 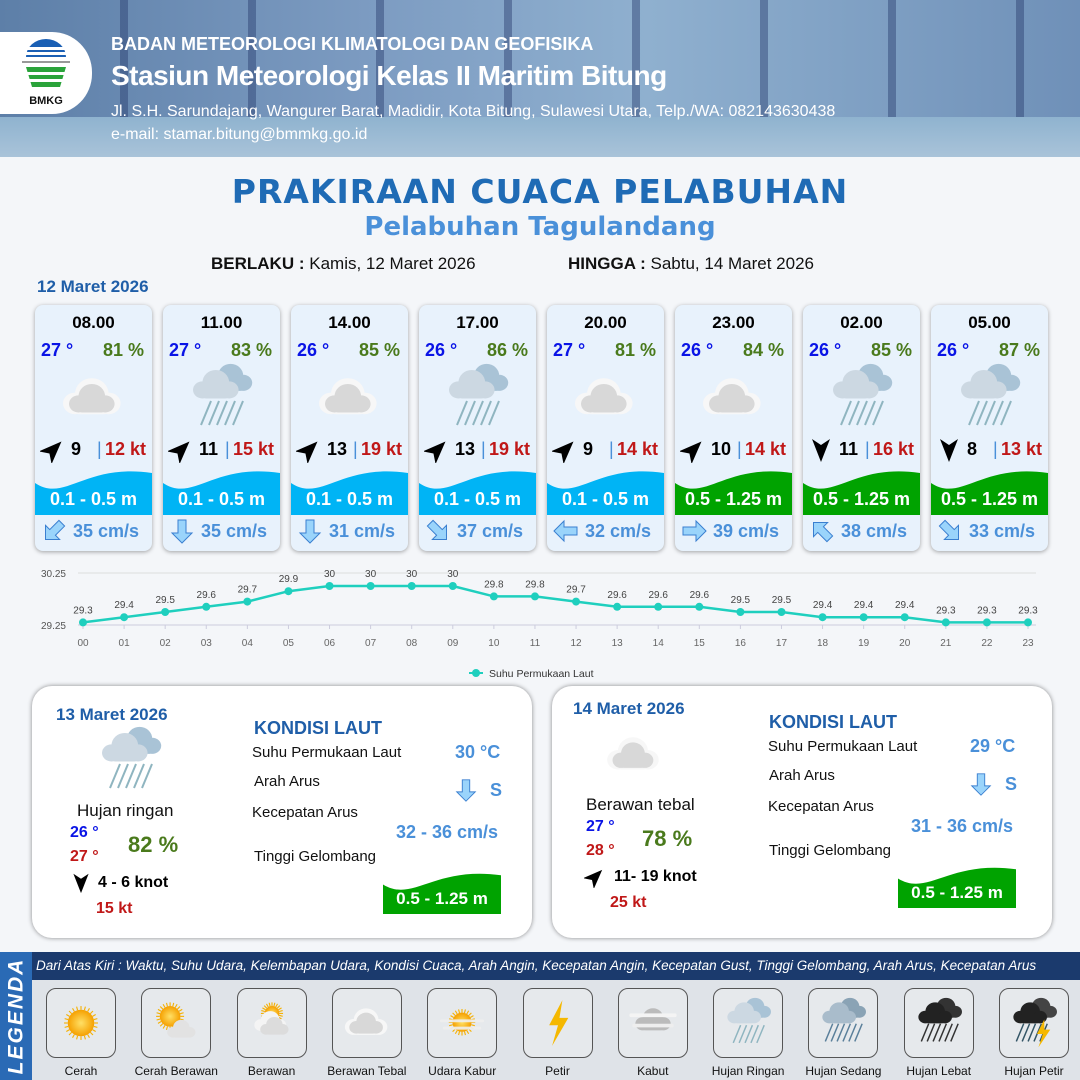 I want to click on legend-item-label: Hujan Sedang, so click(x=843, y=1071).